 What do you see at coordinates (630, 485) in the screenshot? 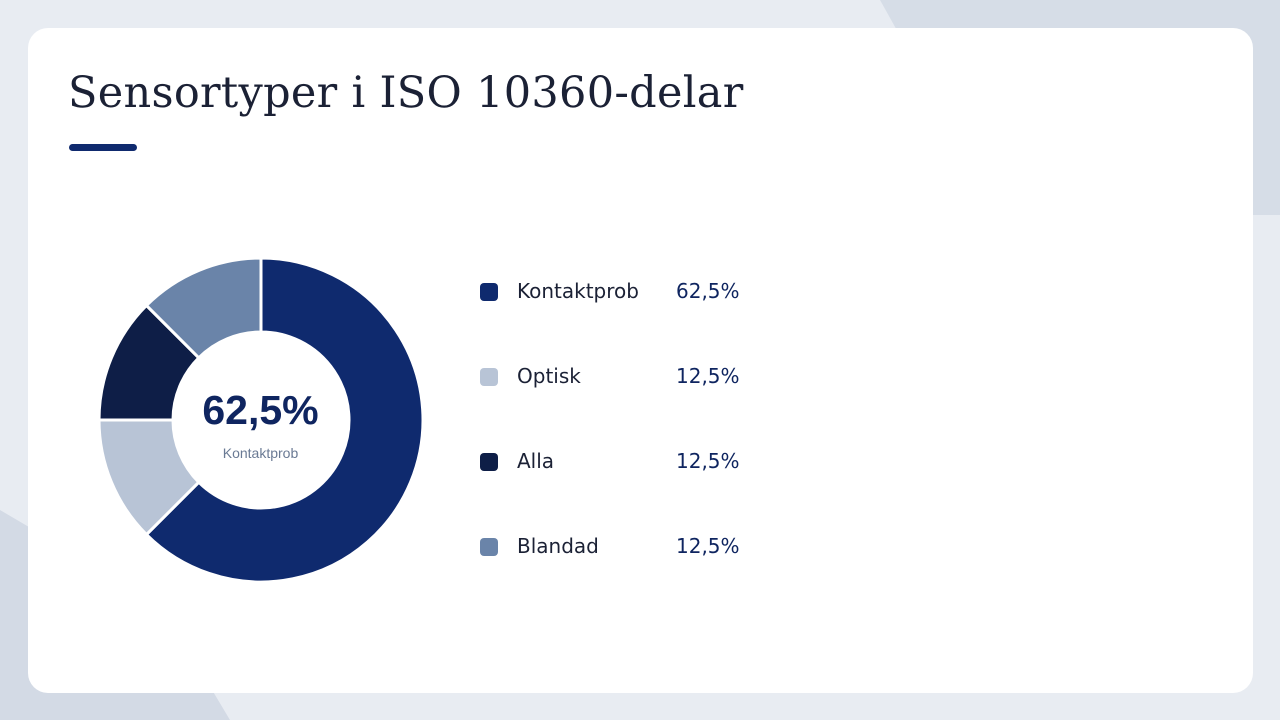
I see `legend-item-alla: Alla 12,5%` at bounding box center [630, 485].